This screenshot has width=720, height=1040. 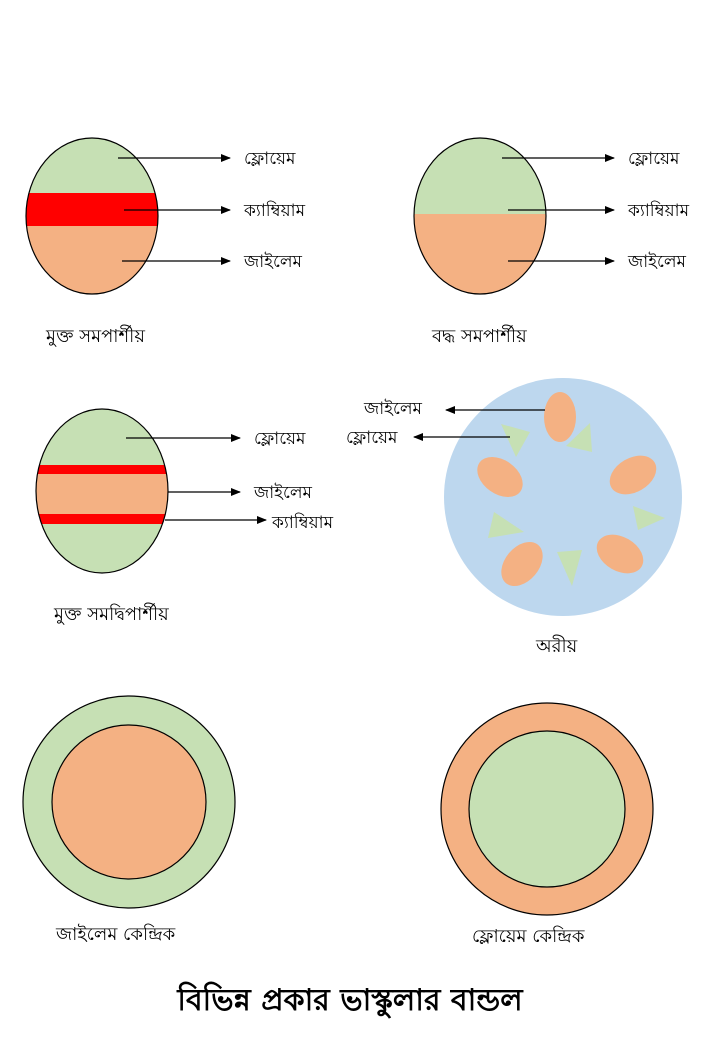 What do you see at coordinates (556, 646) in the screenshot?
I see `radial-caption: অরীয়` at bounding box center [556, 646].